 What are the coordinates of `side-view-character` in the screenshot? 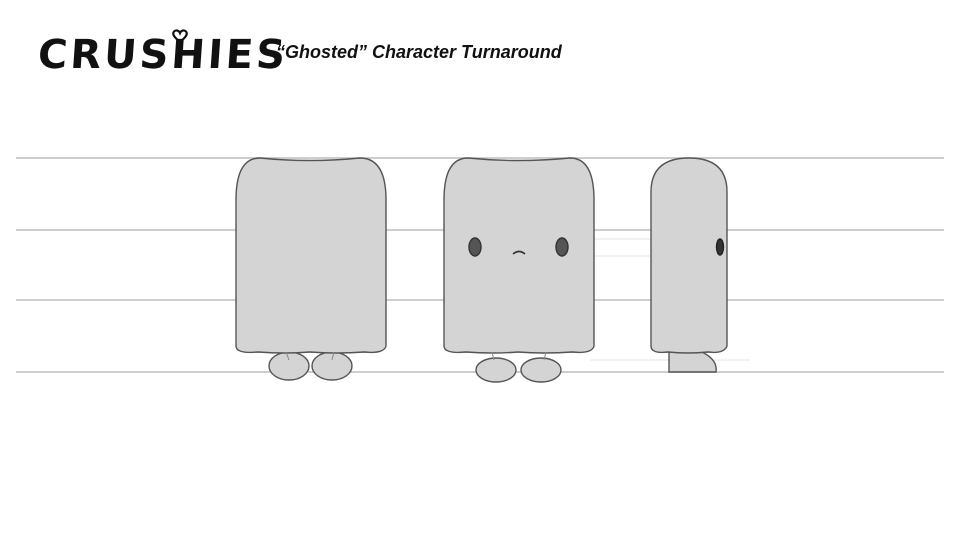 It's located at (689, 265).